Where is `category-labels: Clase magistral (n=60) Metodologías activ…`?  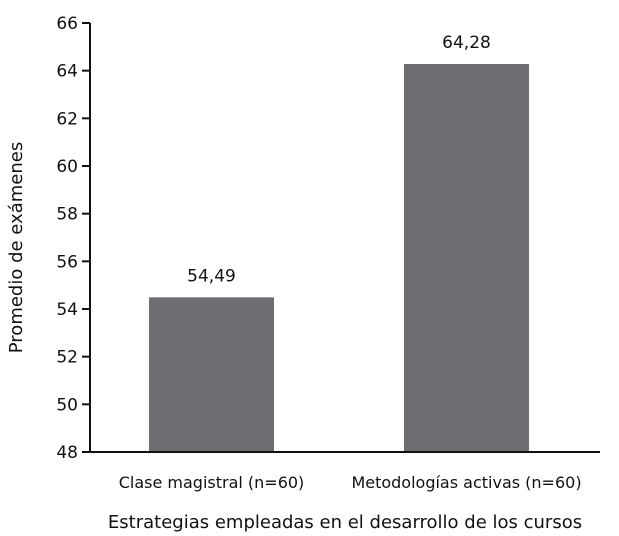
category-labels: Clase magistral (n=60) Metodologías activ… is located at coordinates (350, 482).